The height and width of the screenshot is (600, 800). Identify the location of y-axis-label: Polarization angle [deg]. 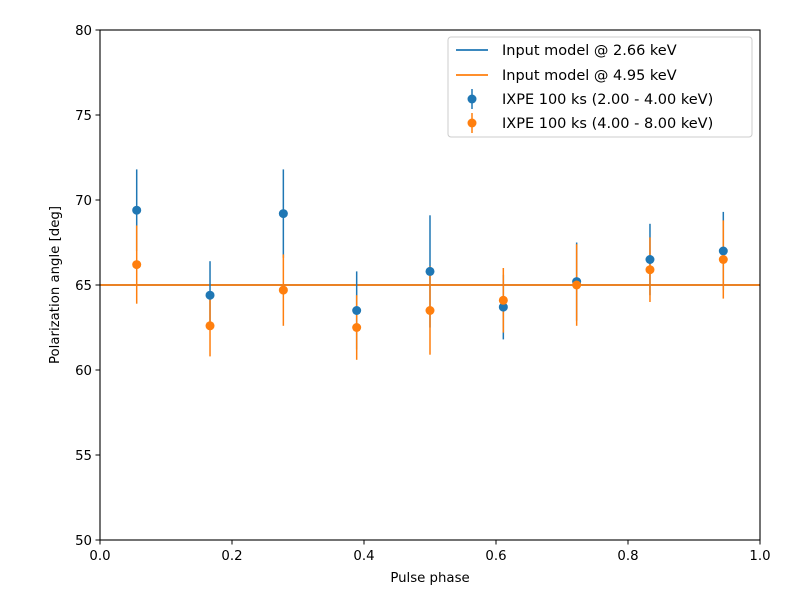
(55, 285).